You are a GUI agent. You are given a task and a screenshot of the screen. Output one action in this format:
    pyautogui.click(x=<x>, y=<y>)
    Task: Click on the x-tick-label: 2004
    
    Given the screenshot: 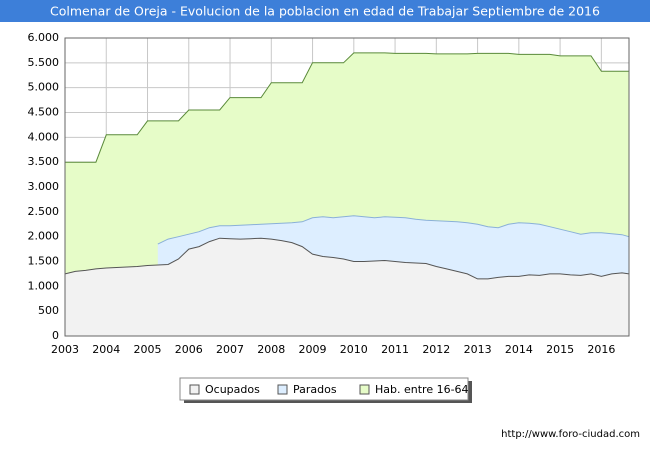 What is the action you would take?
    pyautogui.click(x=106, y=349)
    